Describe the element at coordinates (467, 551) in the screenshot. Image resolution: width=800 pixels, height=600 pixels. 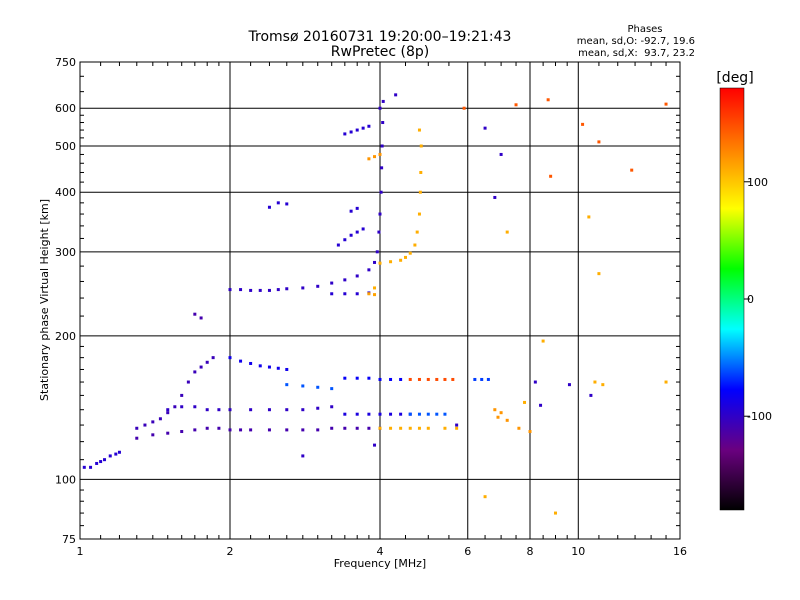
I see `x-tick-label: 6` at that location.